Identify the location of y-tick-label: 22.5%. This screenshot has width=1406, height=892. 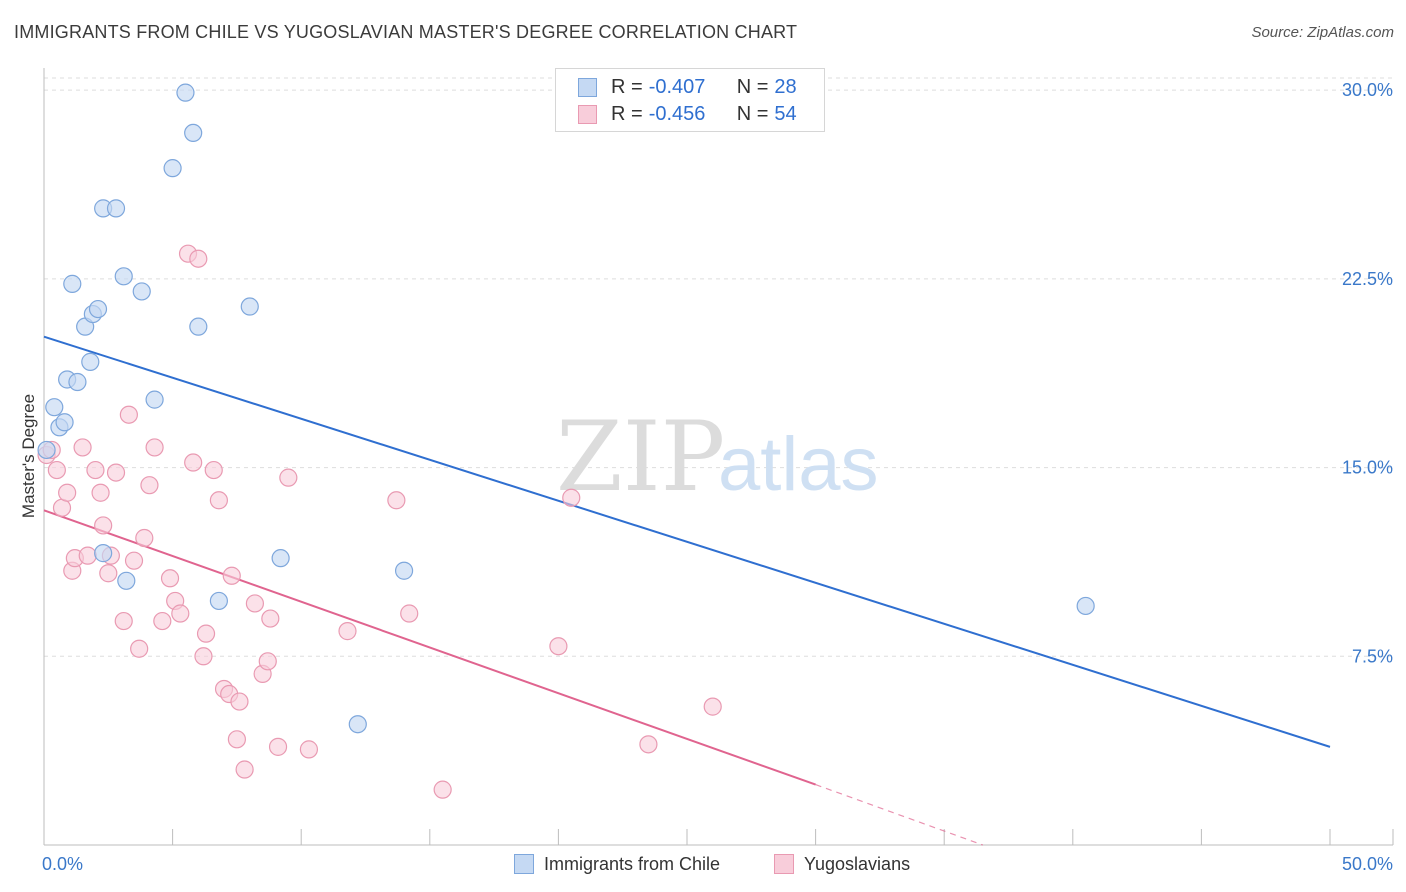
(1367, 279).